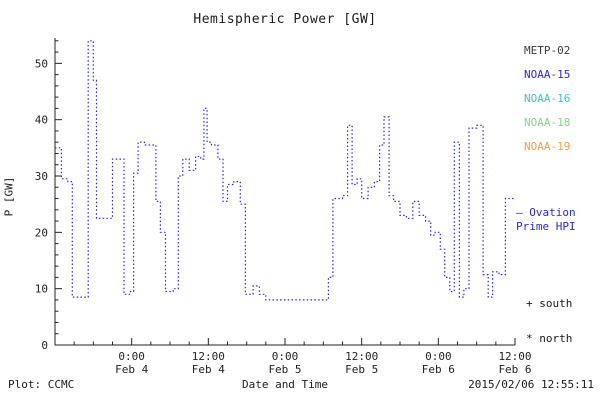 The width and height of the screenshot is (600, 400). I want to click on svg-text: 50, so click(41, 63).